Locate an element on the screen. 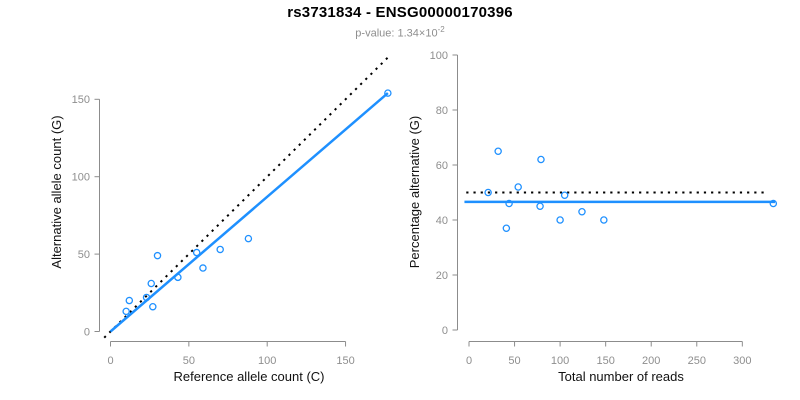  left-y-axis-title: Alternative allele count (G) is located at coordinates (56, 191).